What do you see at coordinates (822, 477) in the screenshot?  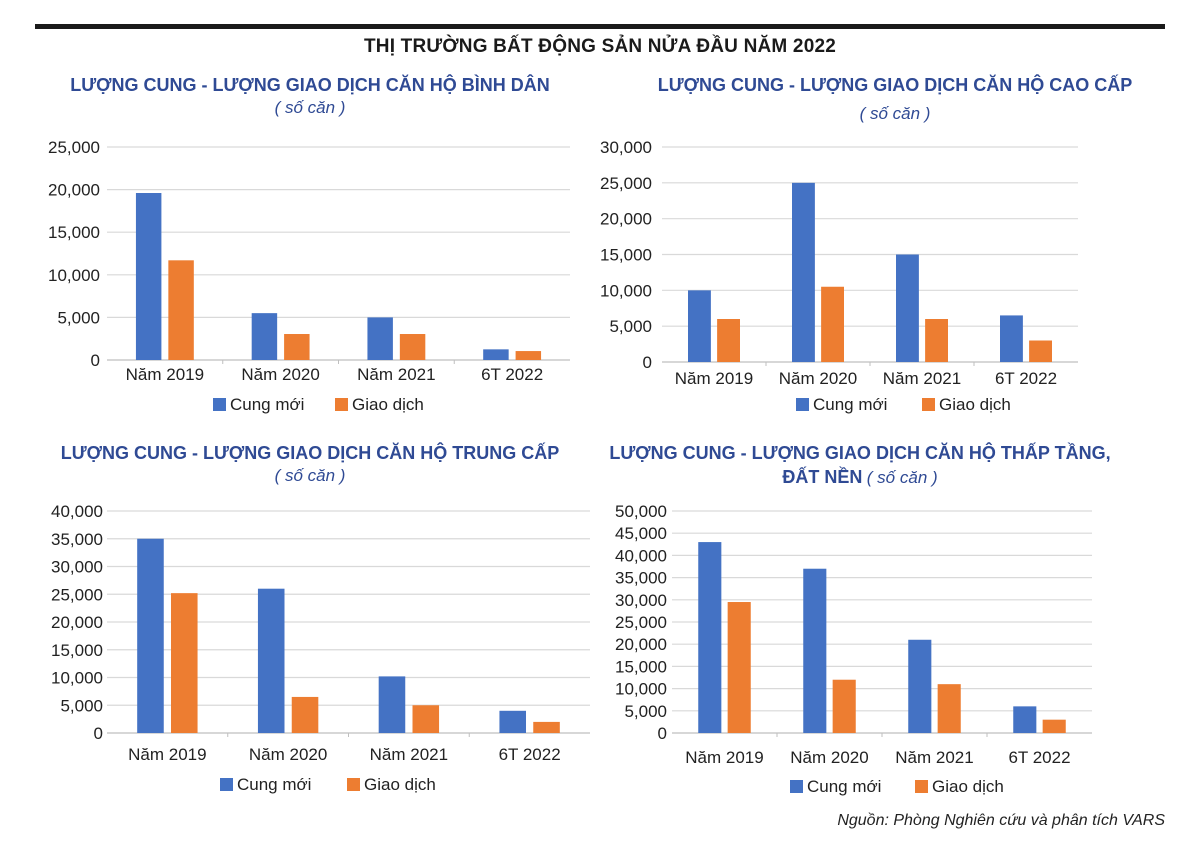 I see `chart-title-line2: ĐẤT NỀN` at bounding box center [822, 477].